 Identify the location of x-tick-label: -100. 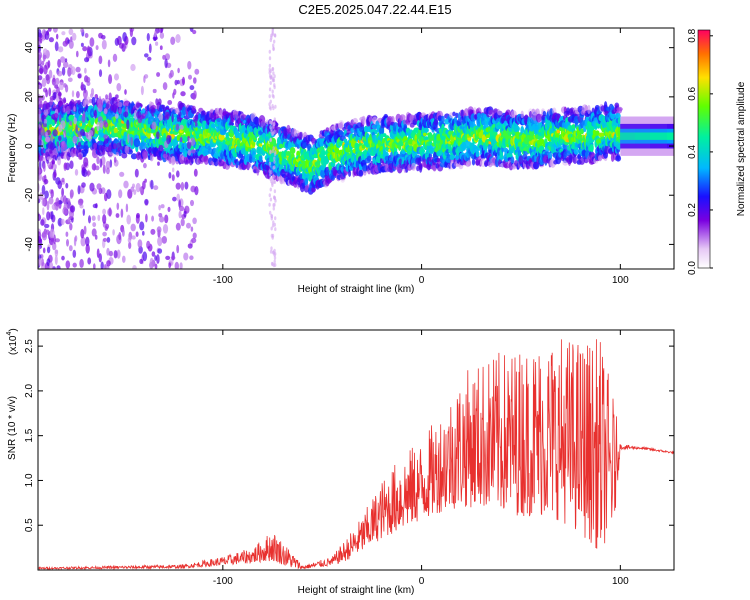
(223, 581).